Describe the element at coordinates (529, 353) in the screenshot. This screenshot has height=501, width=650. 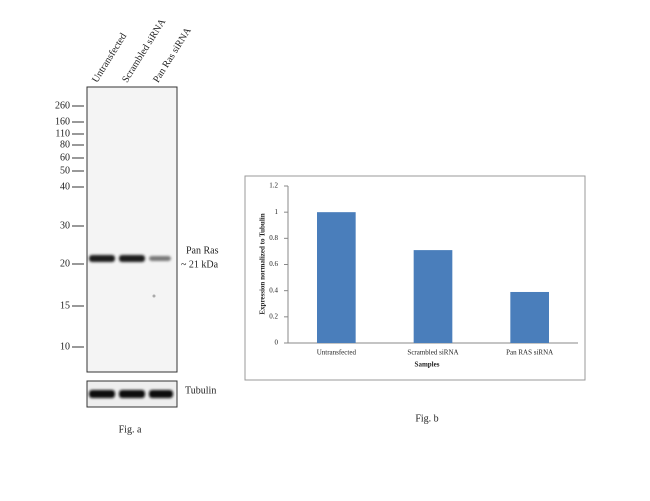
I see `x-tick-label: Pan RAS siRNA` at that location.